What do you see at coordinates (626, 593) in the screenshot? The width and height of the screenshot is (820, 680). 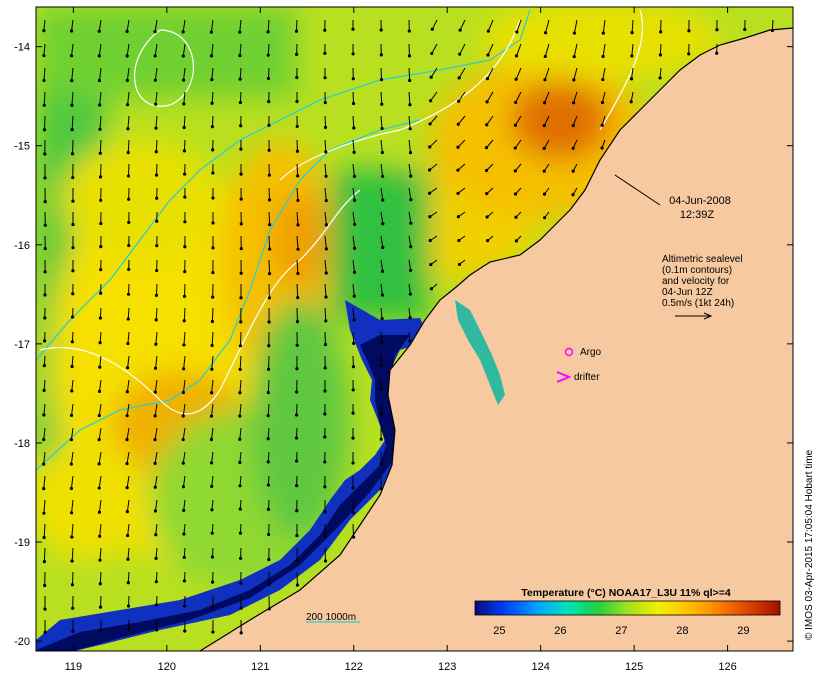 I see `colorbar-title: Temperature (°C) NOAA17_L3U 11% ql>=4` at bounding box center [626, 593].